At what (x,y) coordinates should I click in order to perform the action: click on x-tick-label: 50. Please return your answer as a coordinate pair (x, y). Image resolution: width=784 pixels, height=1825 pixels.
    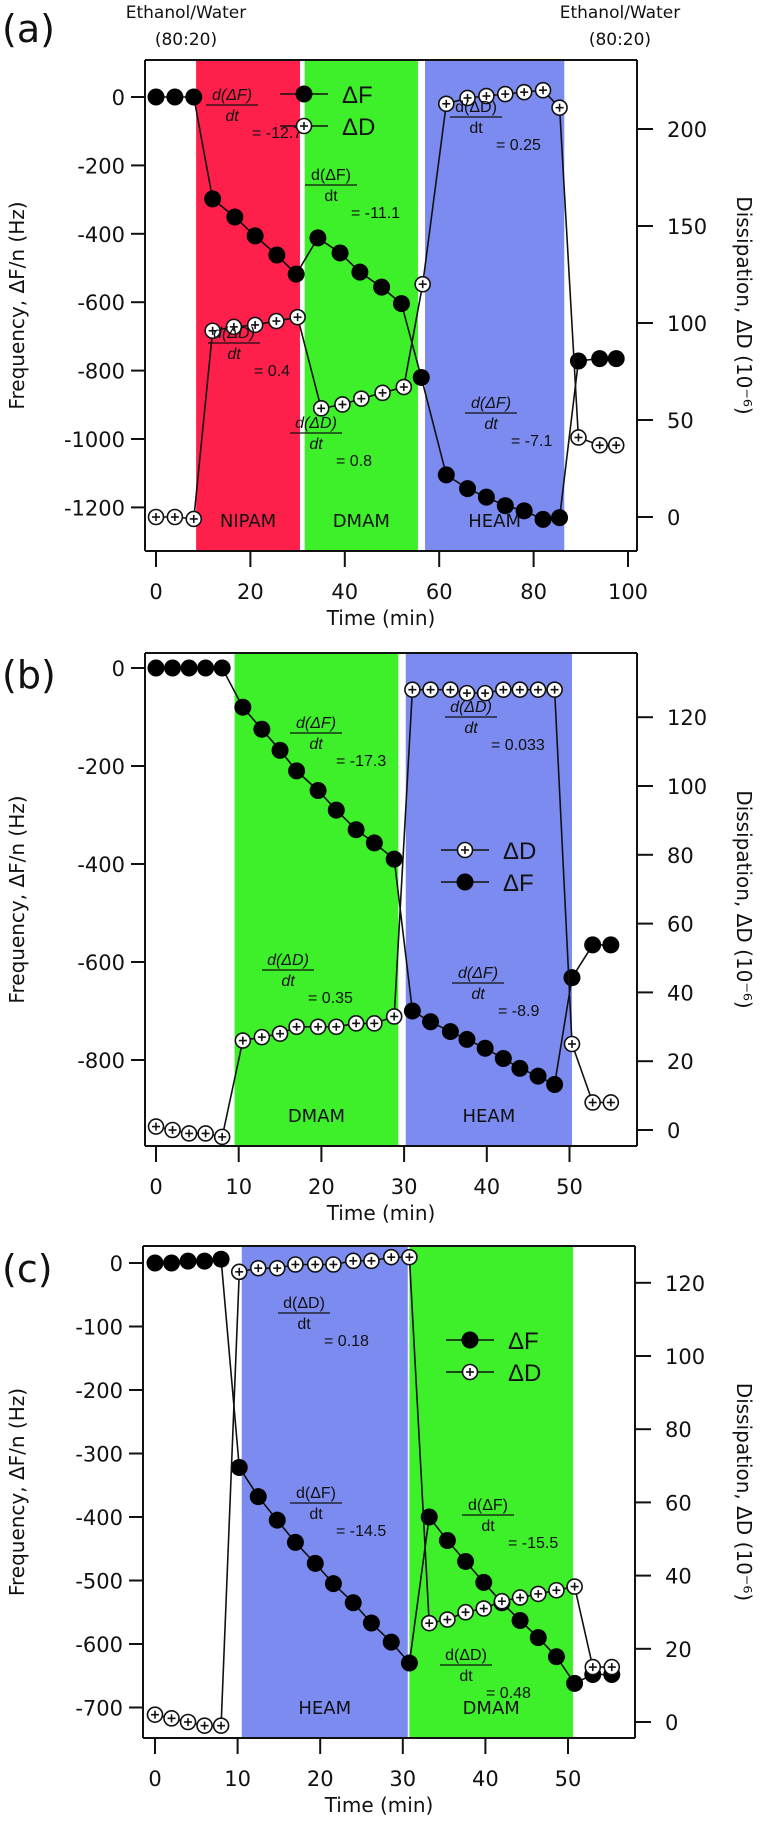
    Looking at the image, I should click on (568, 1779).